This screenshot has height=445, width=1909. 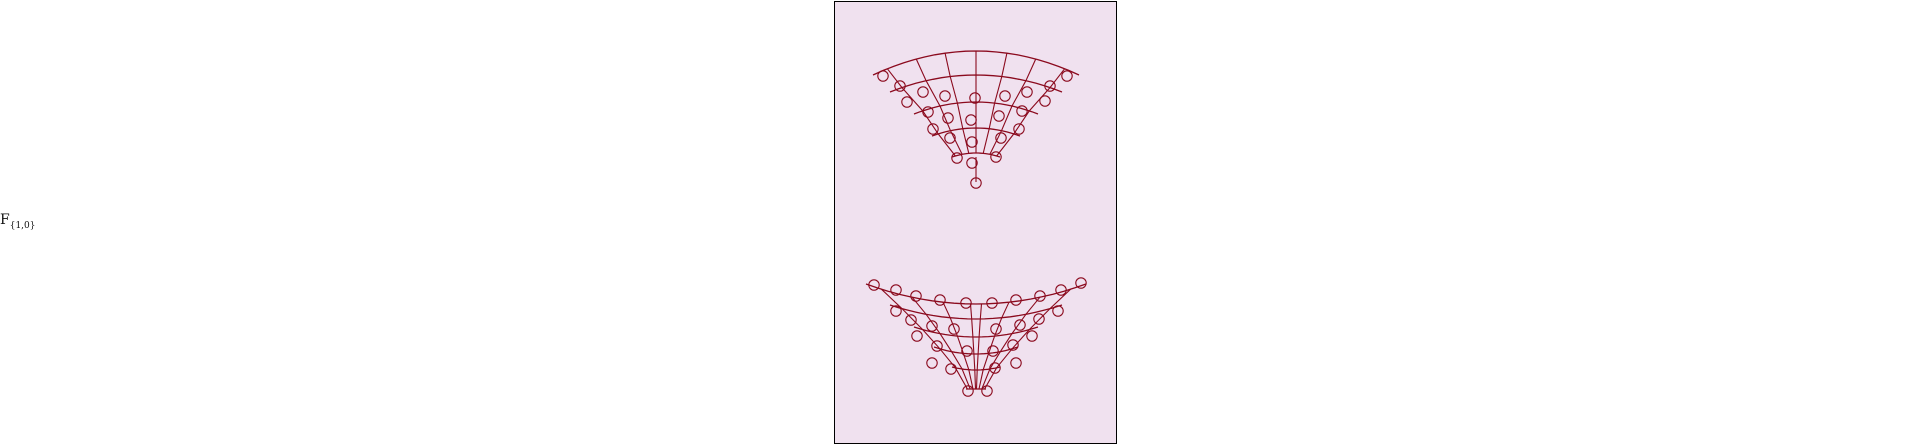 I want to click on diagram-label-main: F, so click(x=5, y=220).